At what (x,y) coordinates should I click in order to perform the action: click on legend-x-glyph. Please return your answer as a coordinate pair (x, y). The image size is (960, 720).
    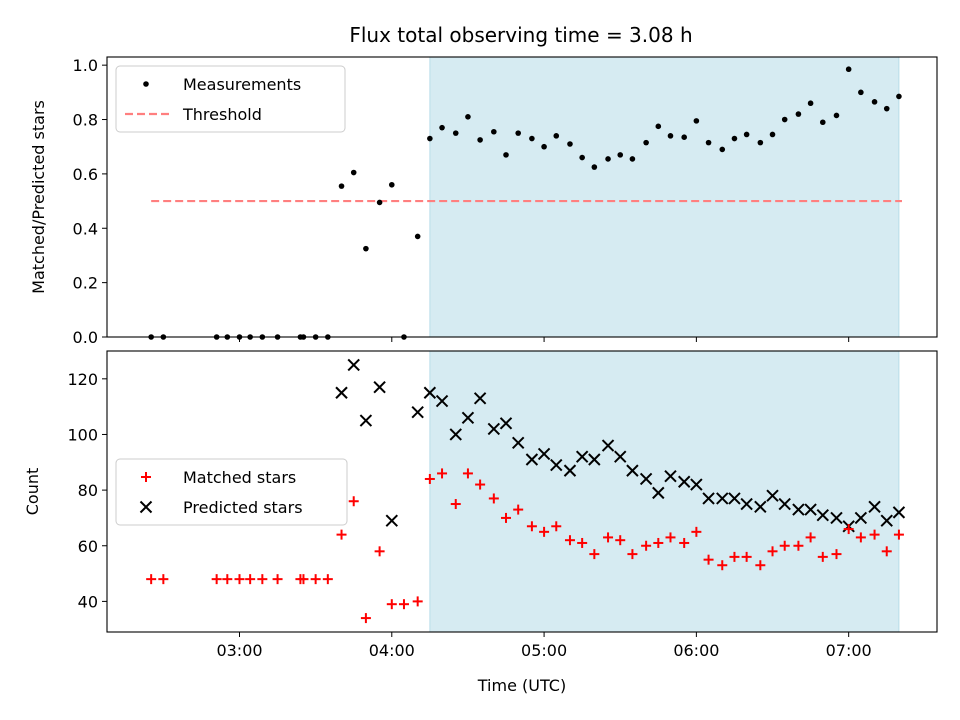
    Looking at the image, I should click on (146, 507).